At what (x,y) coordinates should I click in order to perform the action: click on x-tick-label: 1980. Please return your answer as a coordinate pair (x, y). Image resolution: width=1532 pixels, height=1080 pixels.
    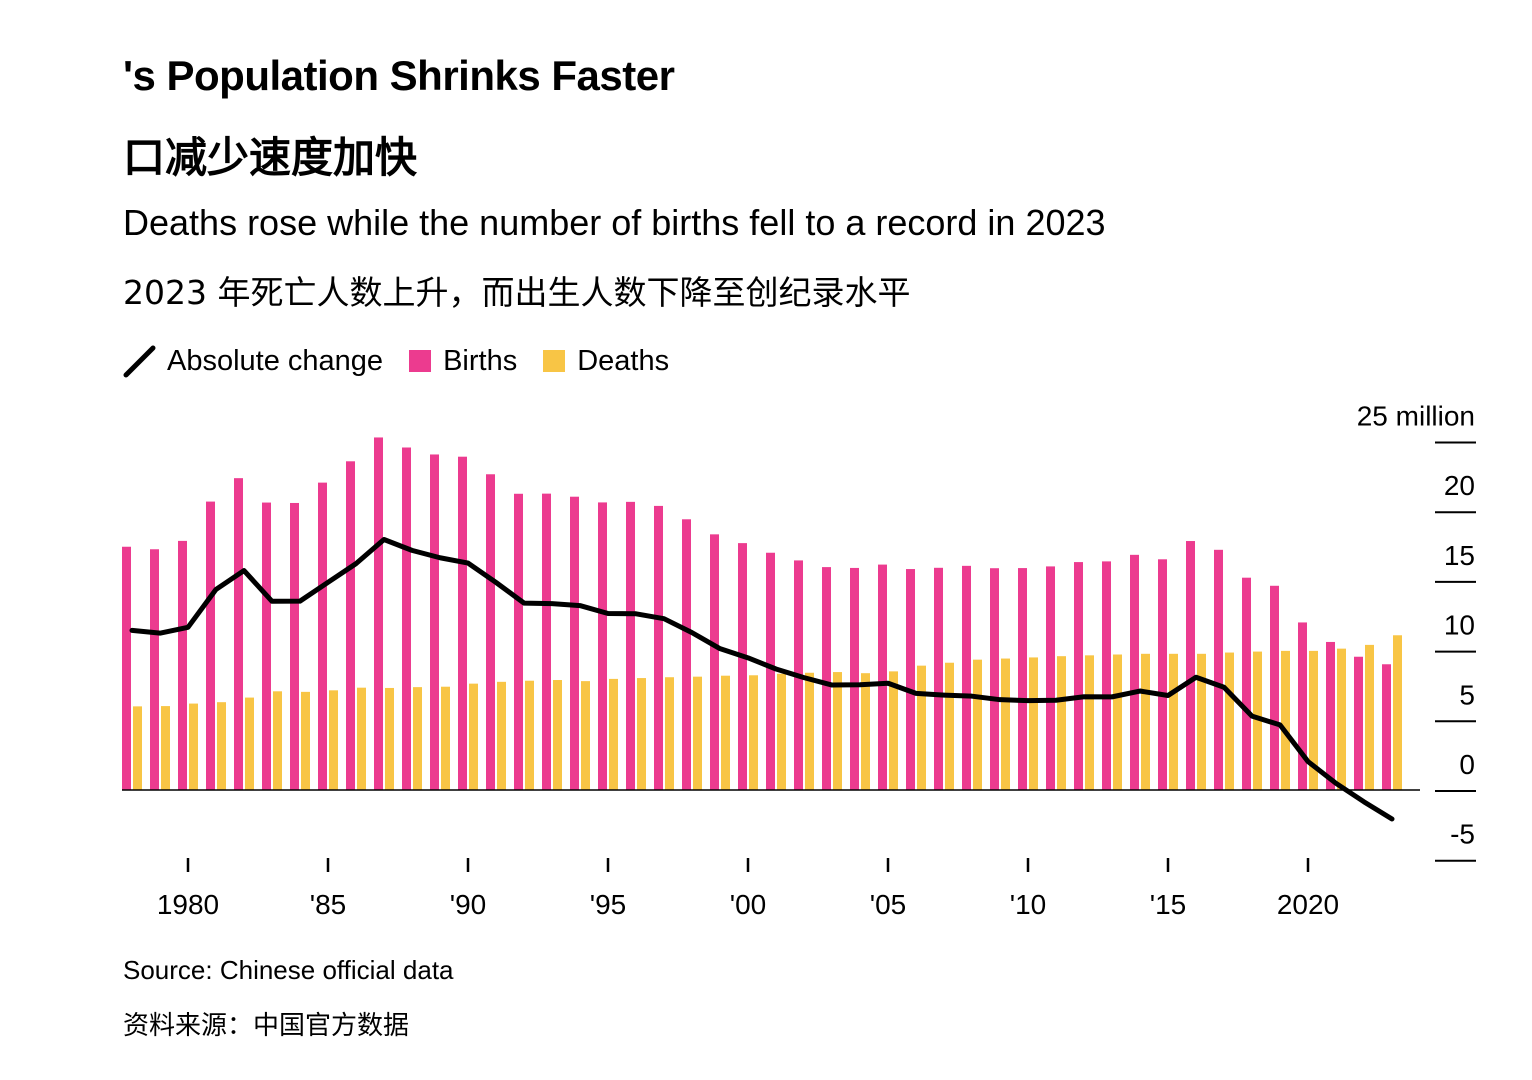
    Looking at the image, I should click on (188, 904).